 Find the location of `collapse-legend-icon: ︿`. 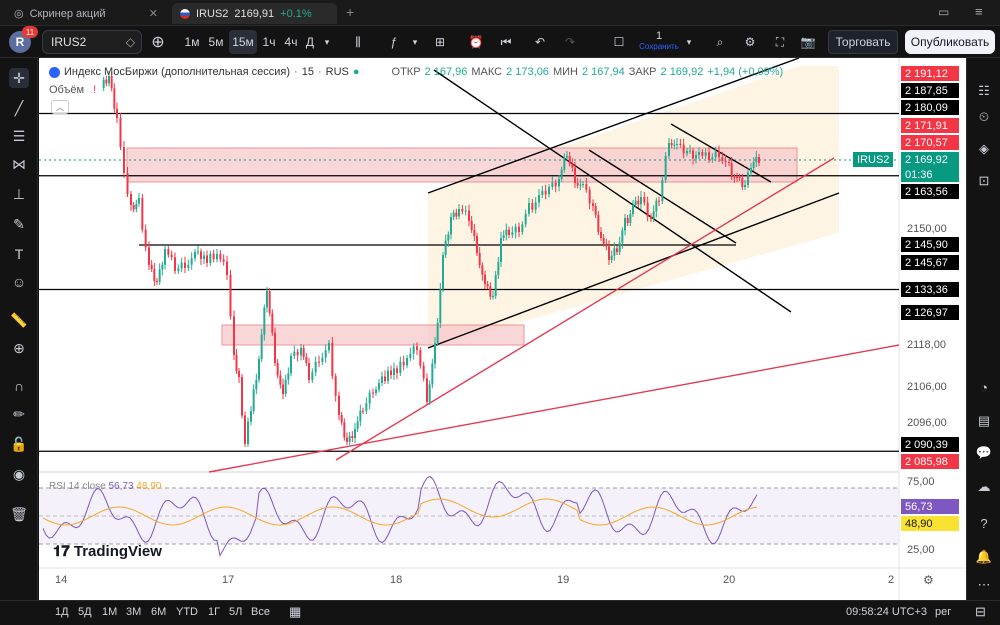

collapse-legend-icon: ︿ is located at coordinates (60, 107).